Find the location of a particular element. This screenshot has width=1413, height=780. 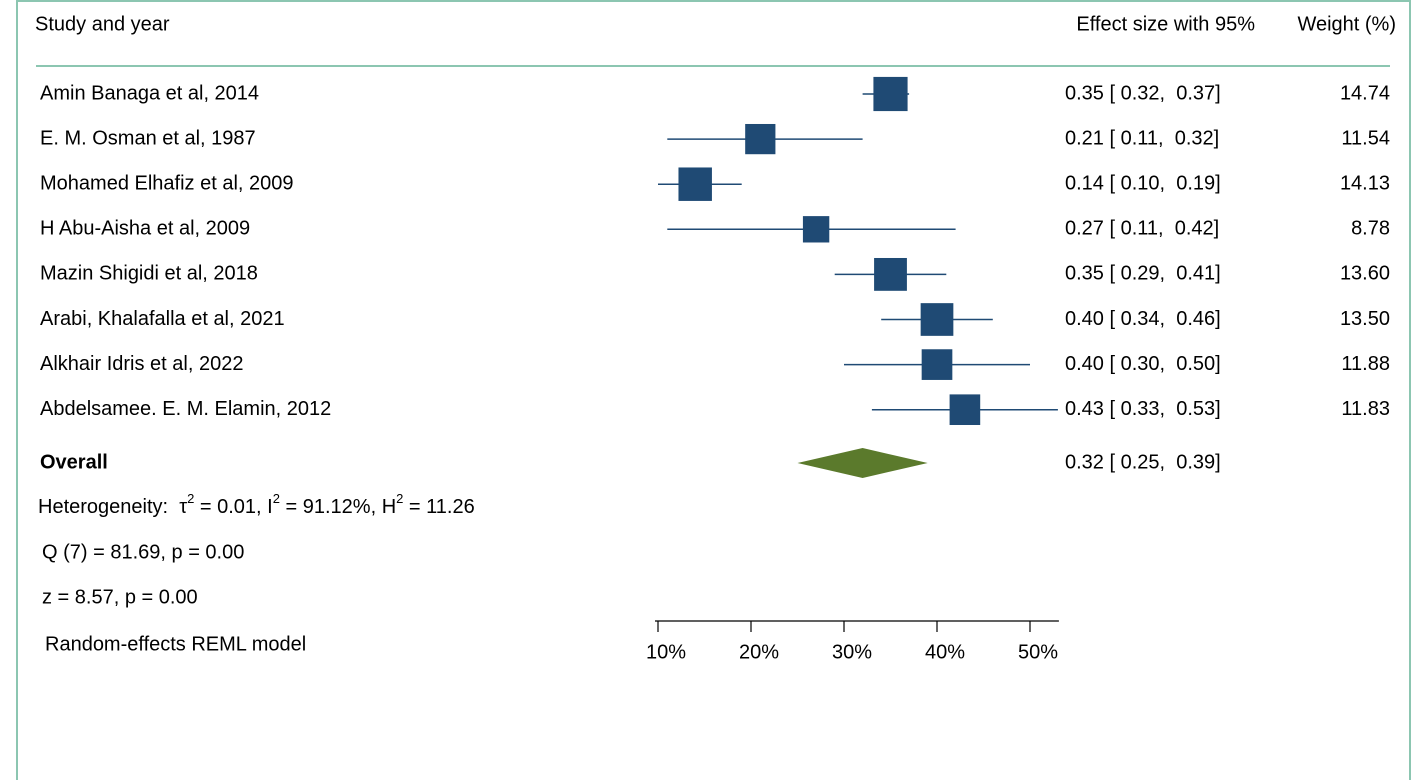

x-tick-label: 50% is located at coordinates (1038, 652).